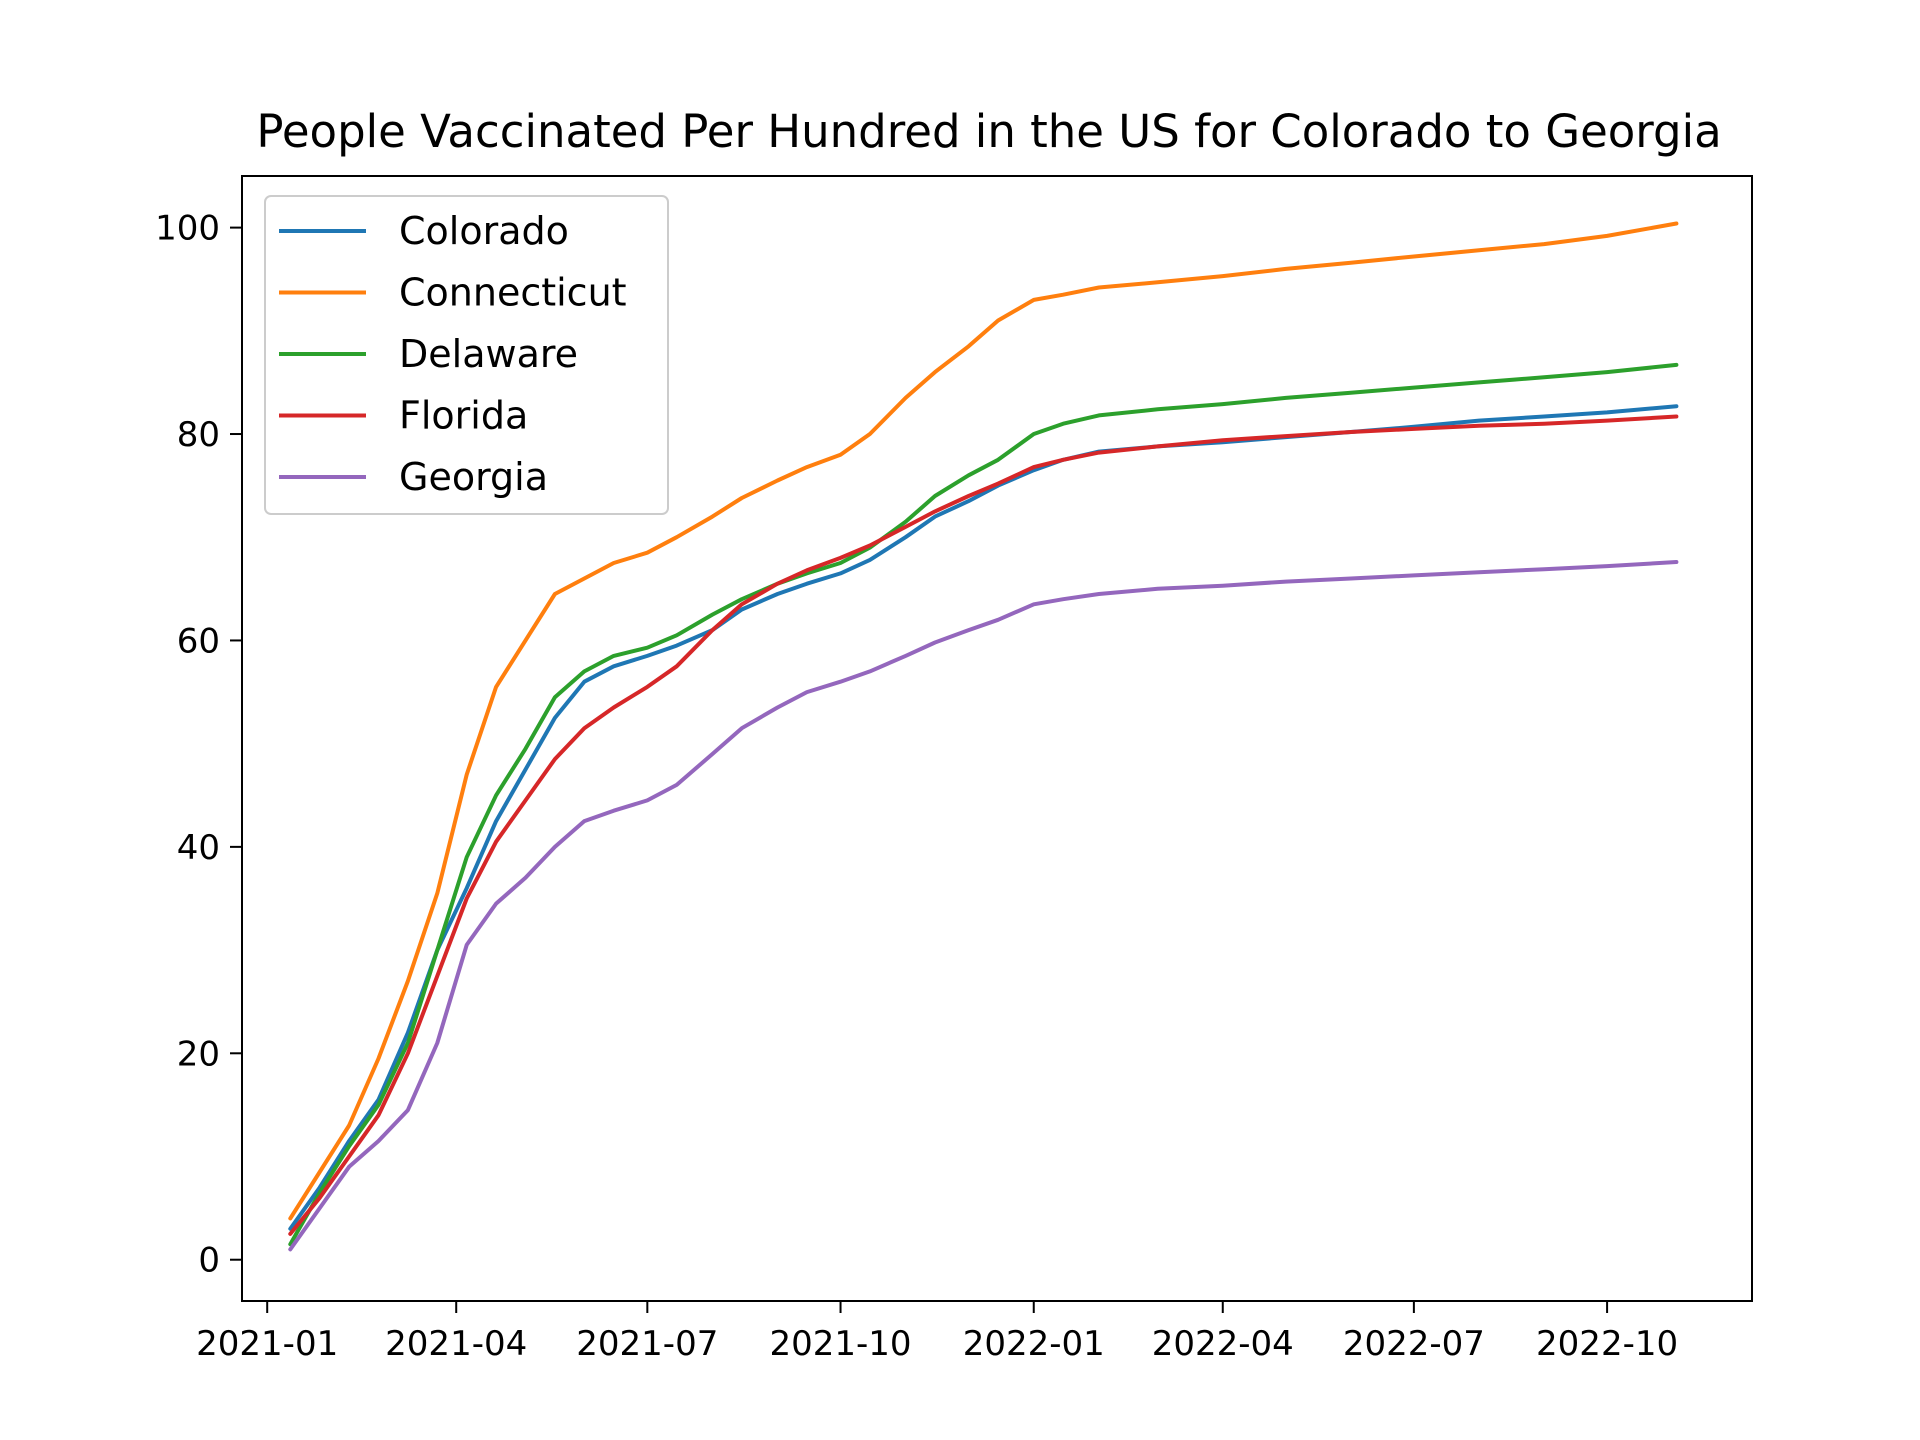 Image resolution: width=1920 pixels, height=1440 pixels. Describe the element at coordinates (1414, 1344) in the screenshot. I see `x-tick-label: 2022-07` at that location.